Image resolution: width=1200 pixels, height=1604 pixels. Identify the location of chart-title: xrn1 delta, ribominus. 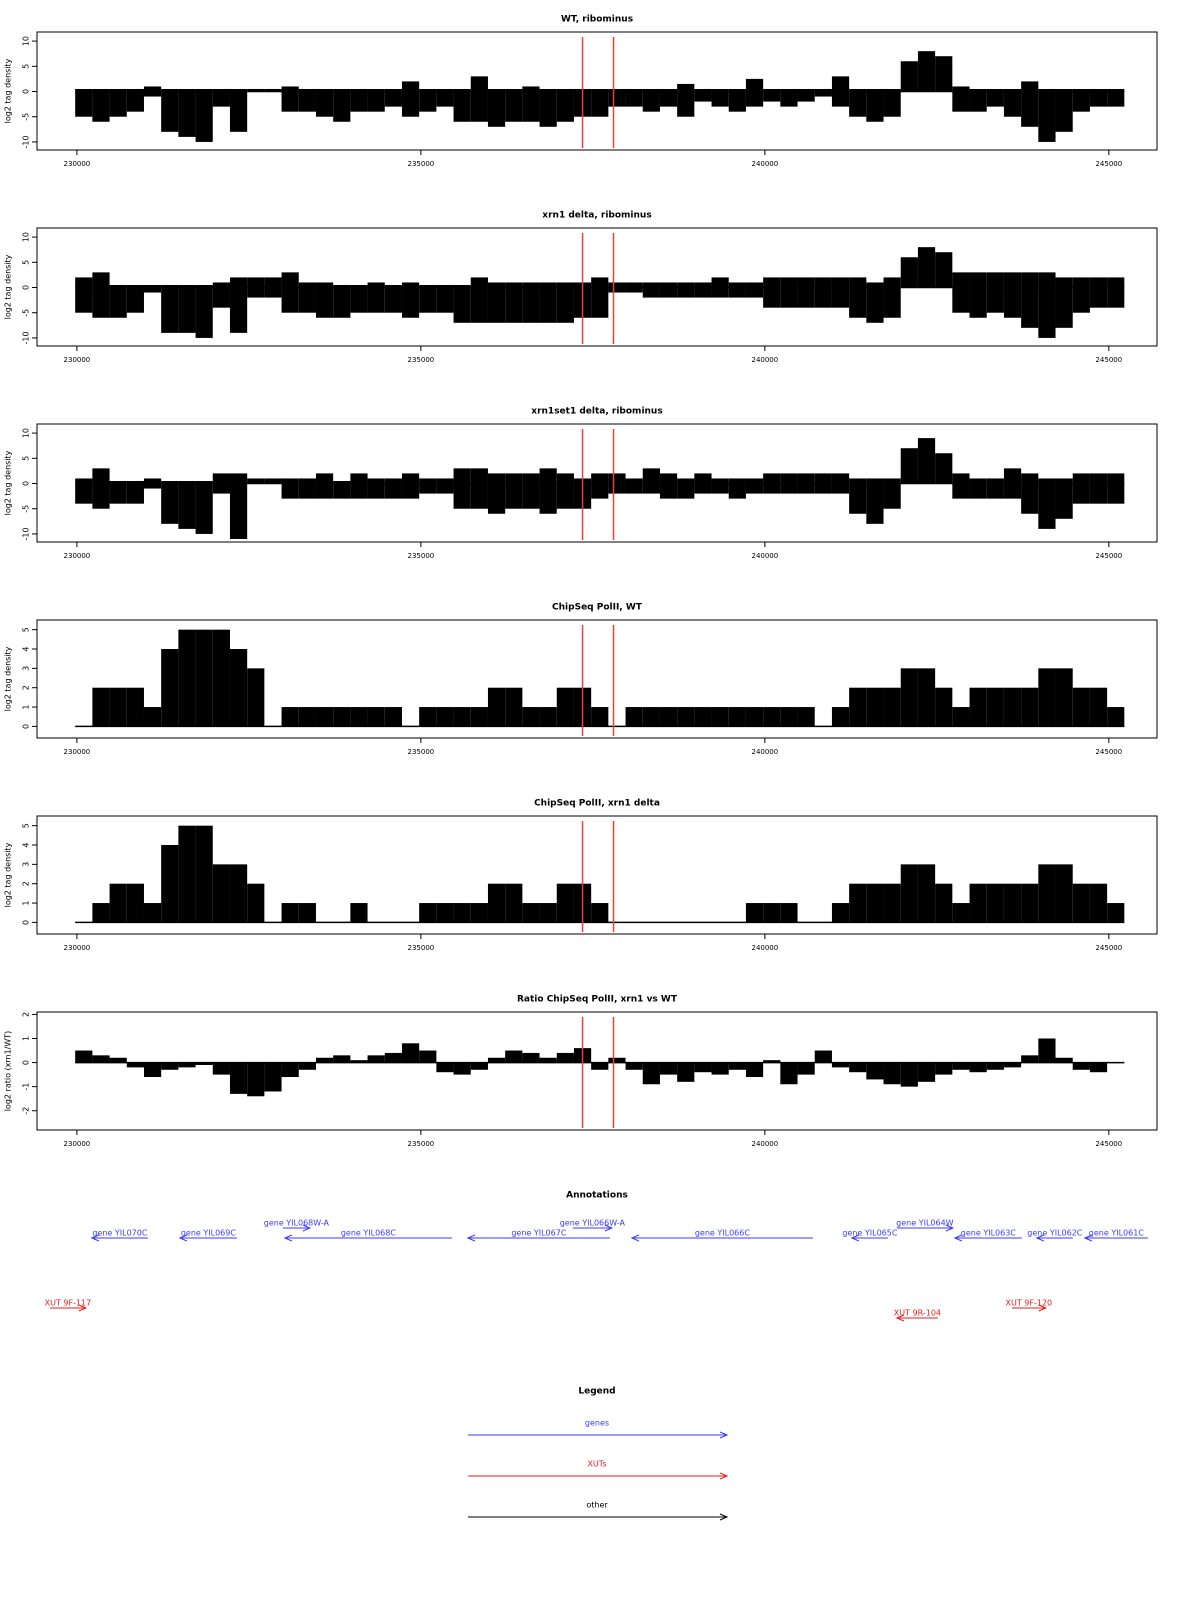
(596, 216).